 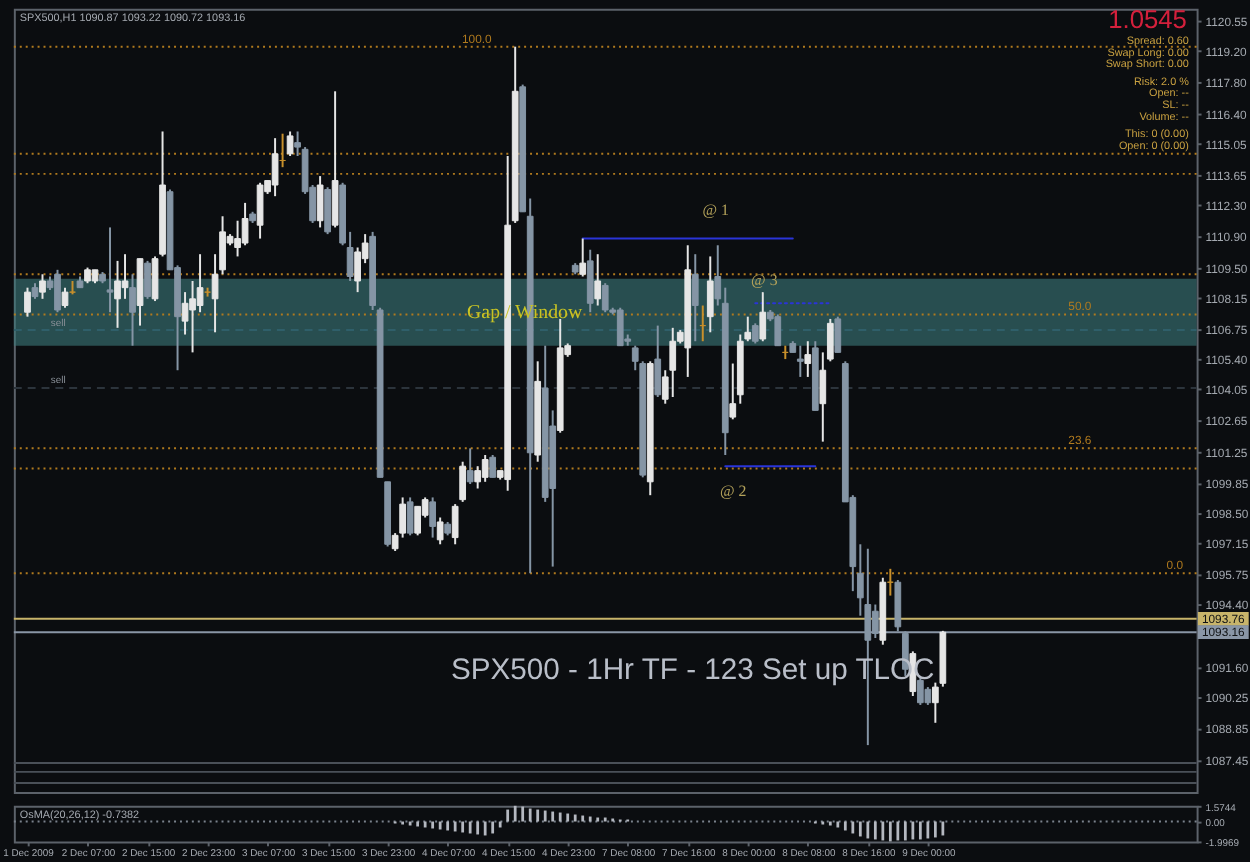 What do you see at coordinates (764, 280) in the screenshot?
I see `annotation: @ 3` at bounding box center [764, 280].